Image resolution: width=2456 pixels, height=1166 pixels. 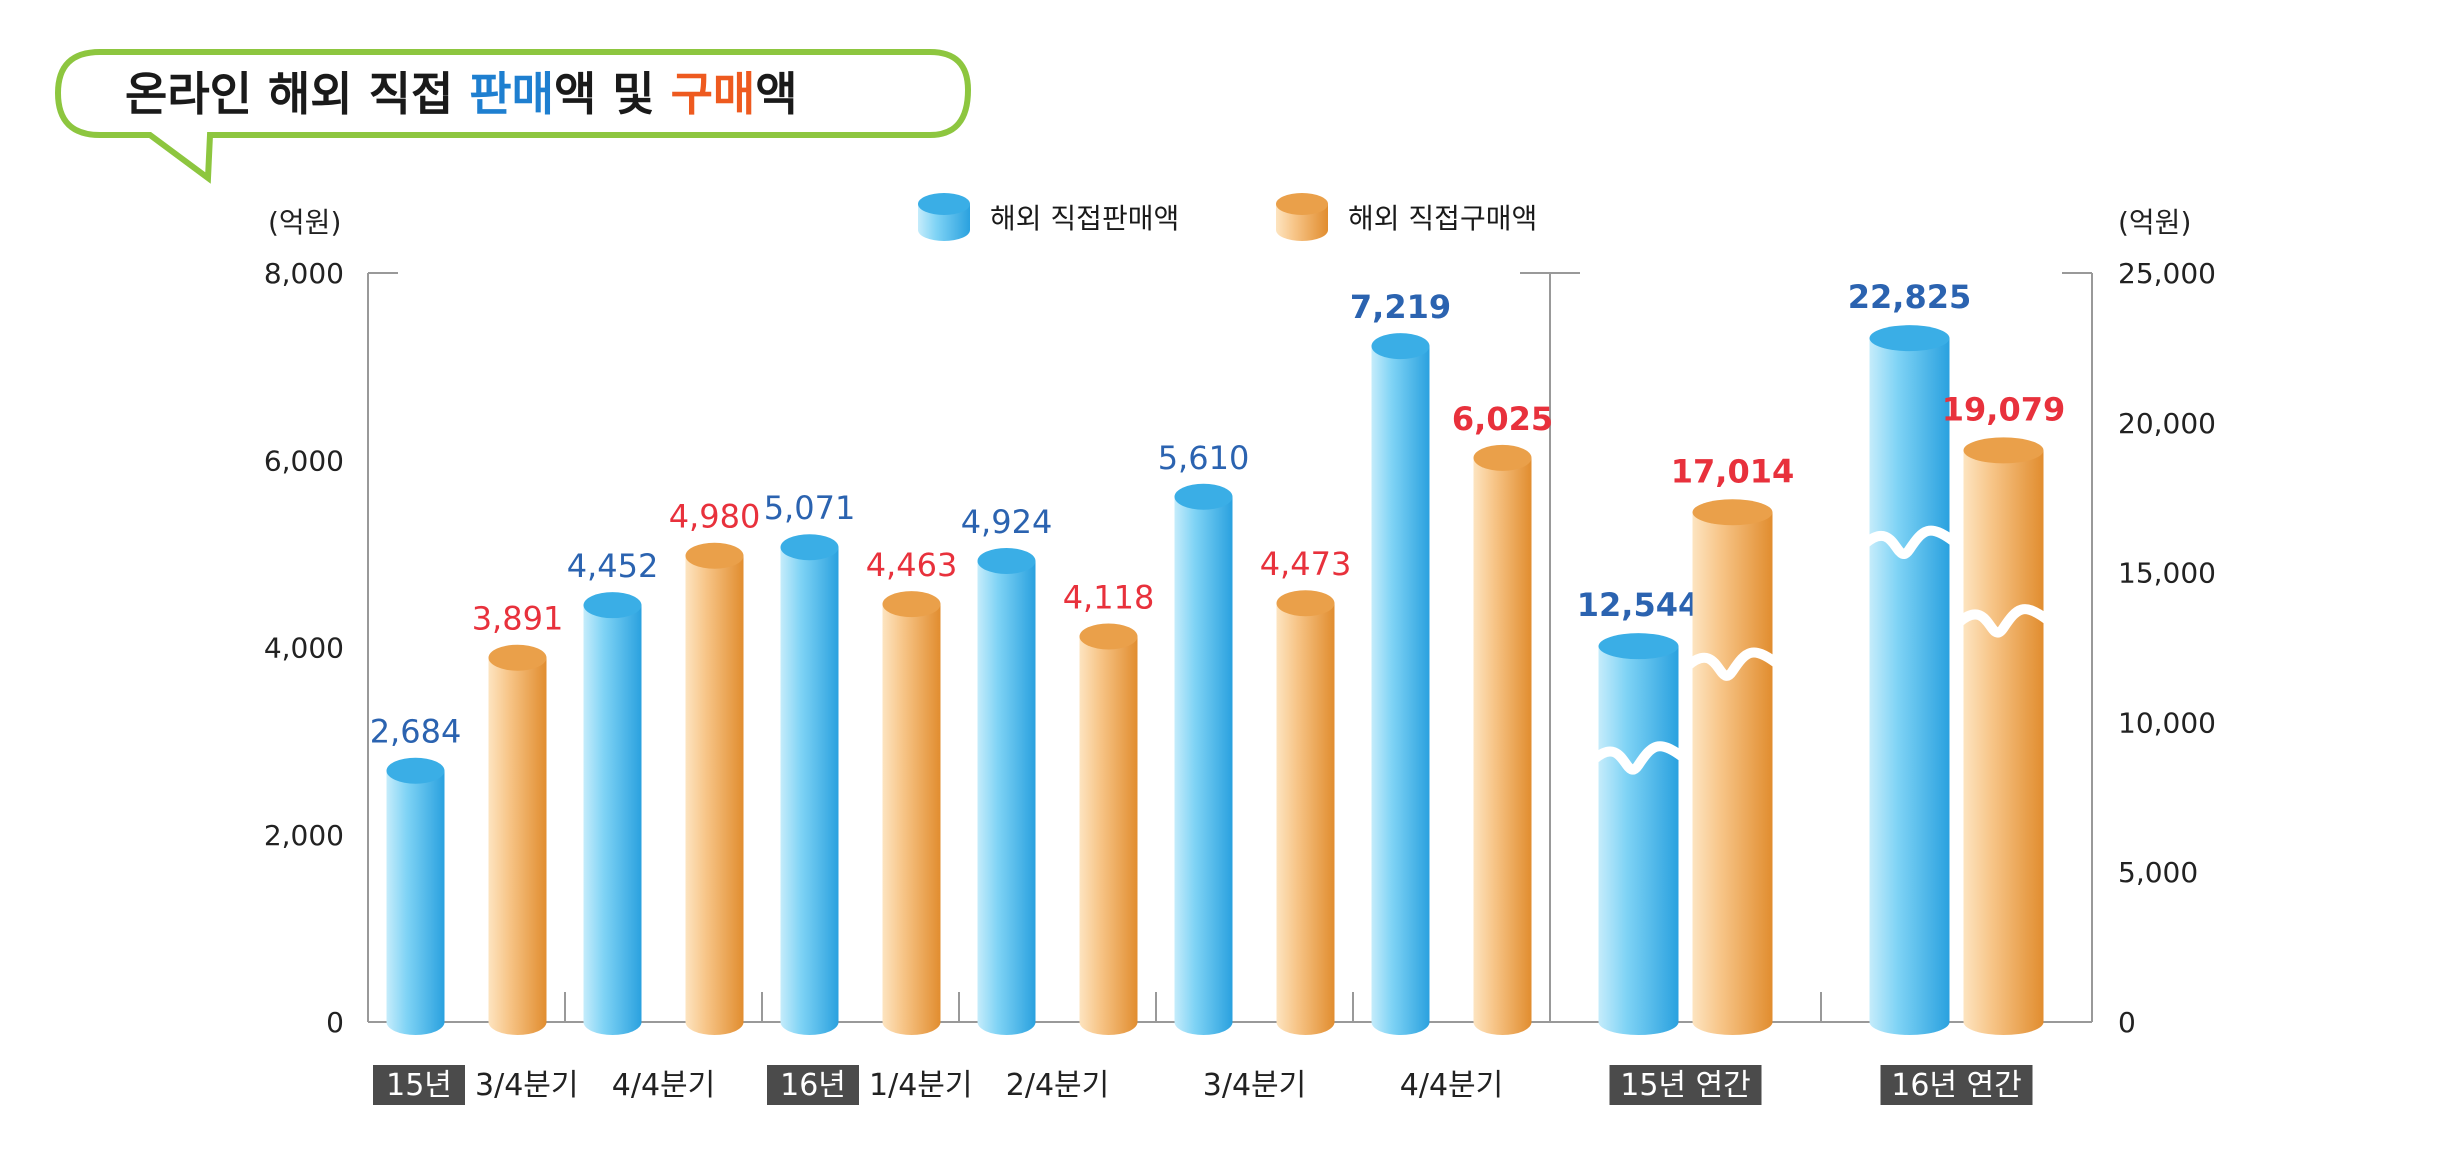 I want to click on data-label-sales: 4,924, so click(x=1007, y=522).